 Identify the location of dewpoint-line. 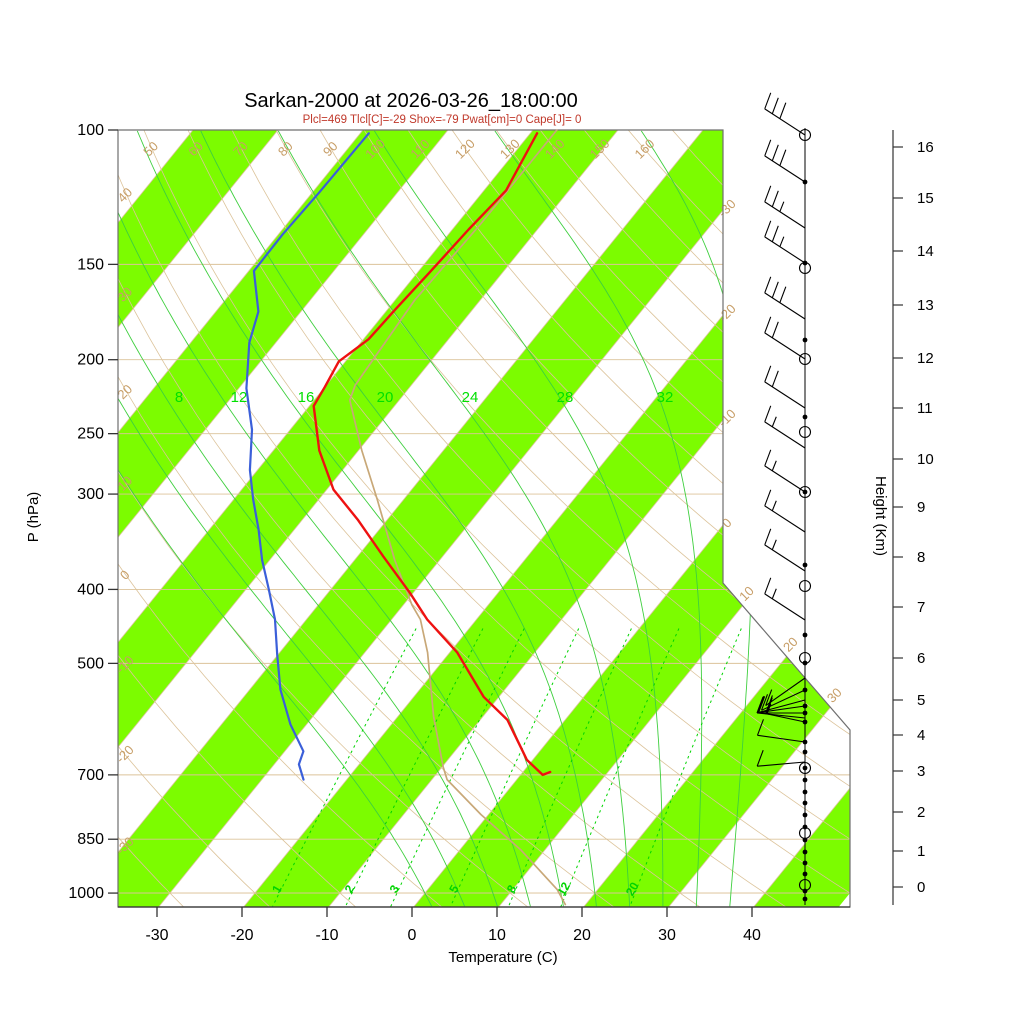
(307, 456).